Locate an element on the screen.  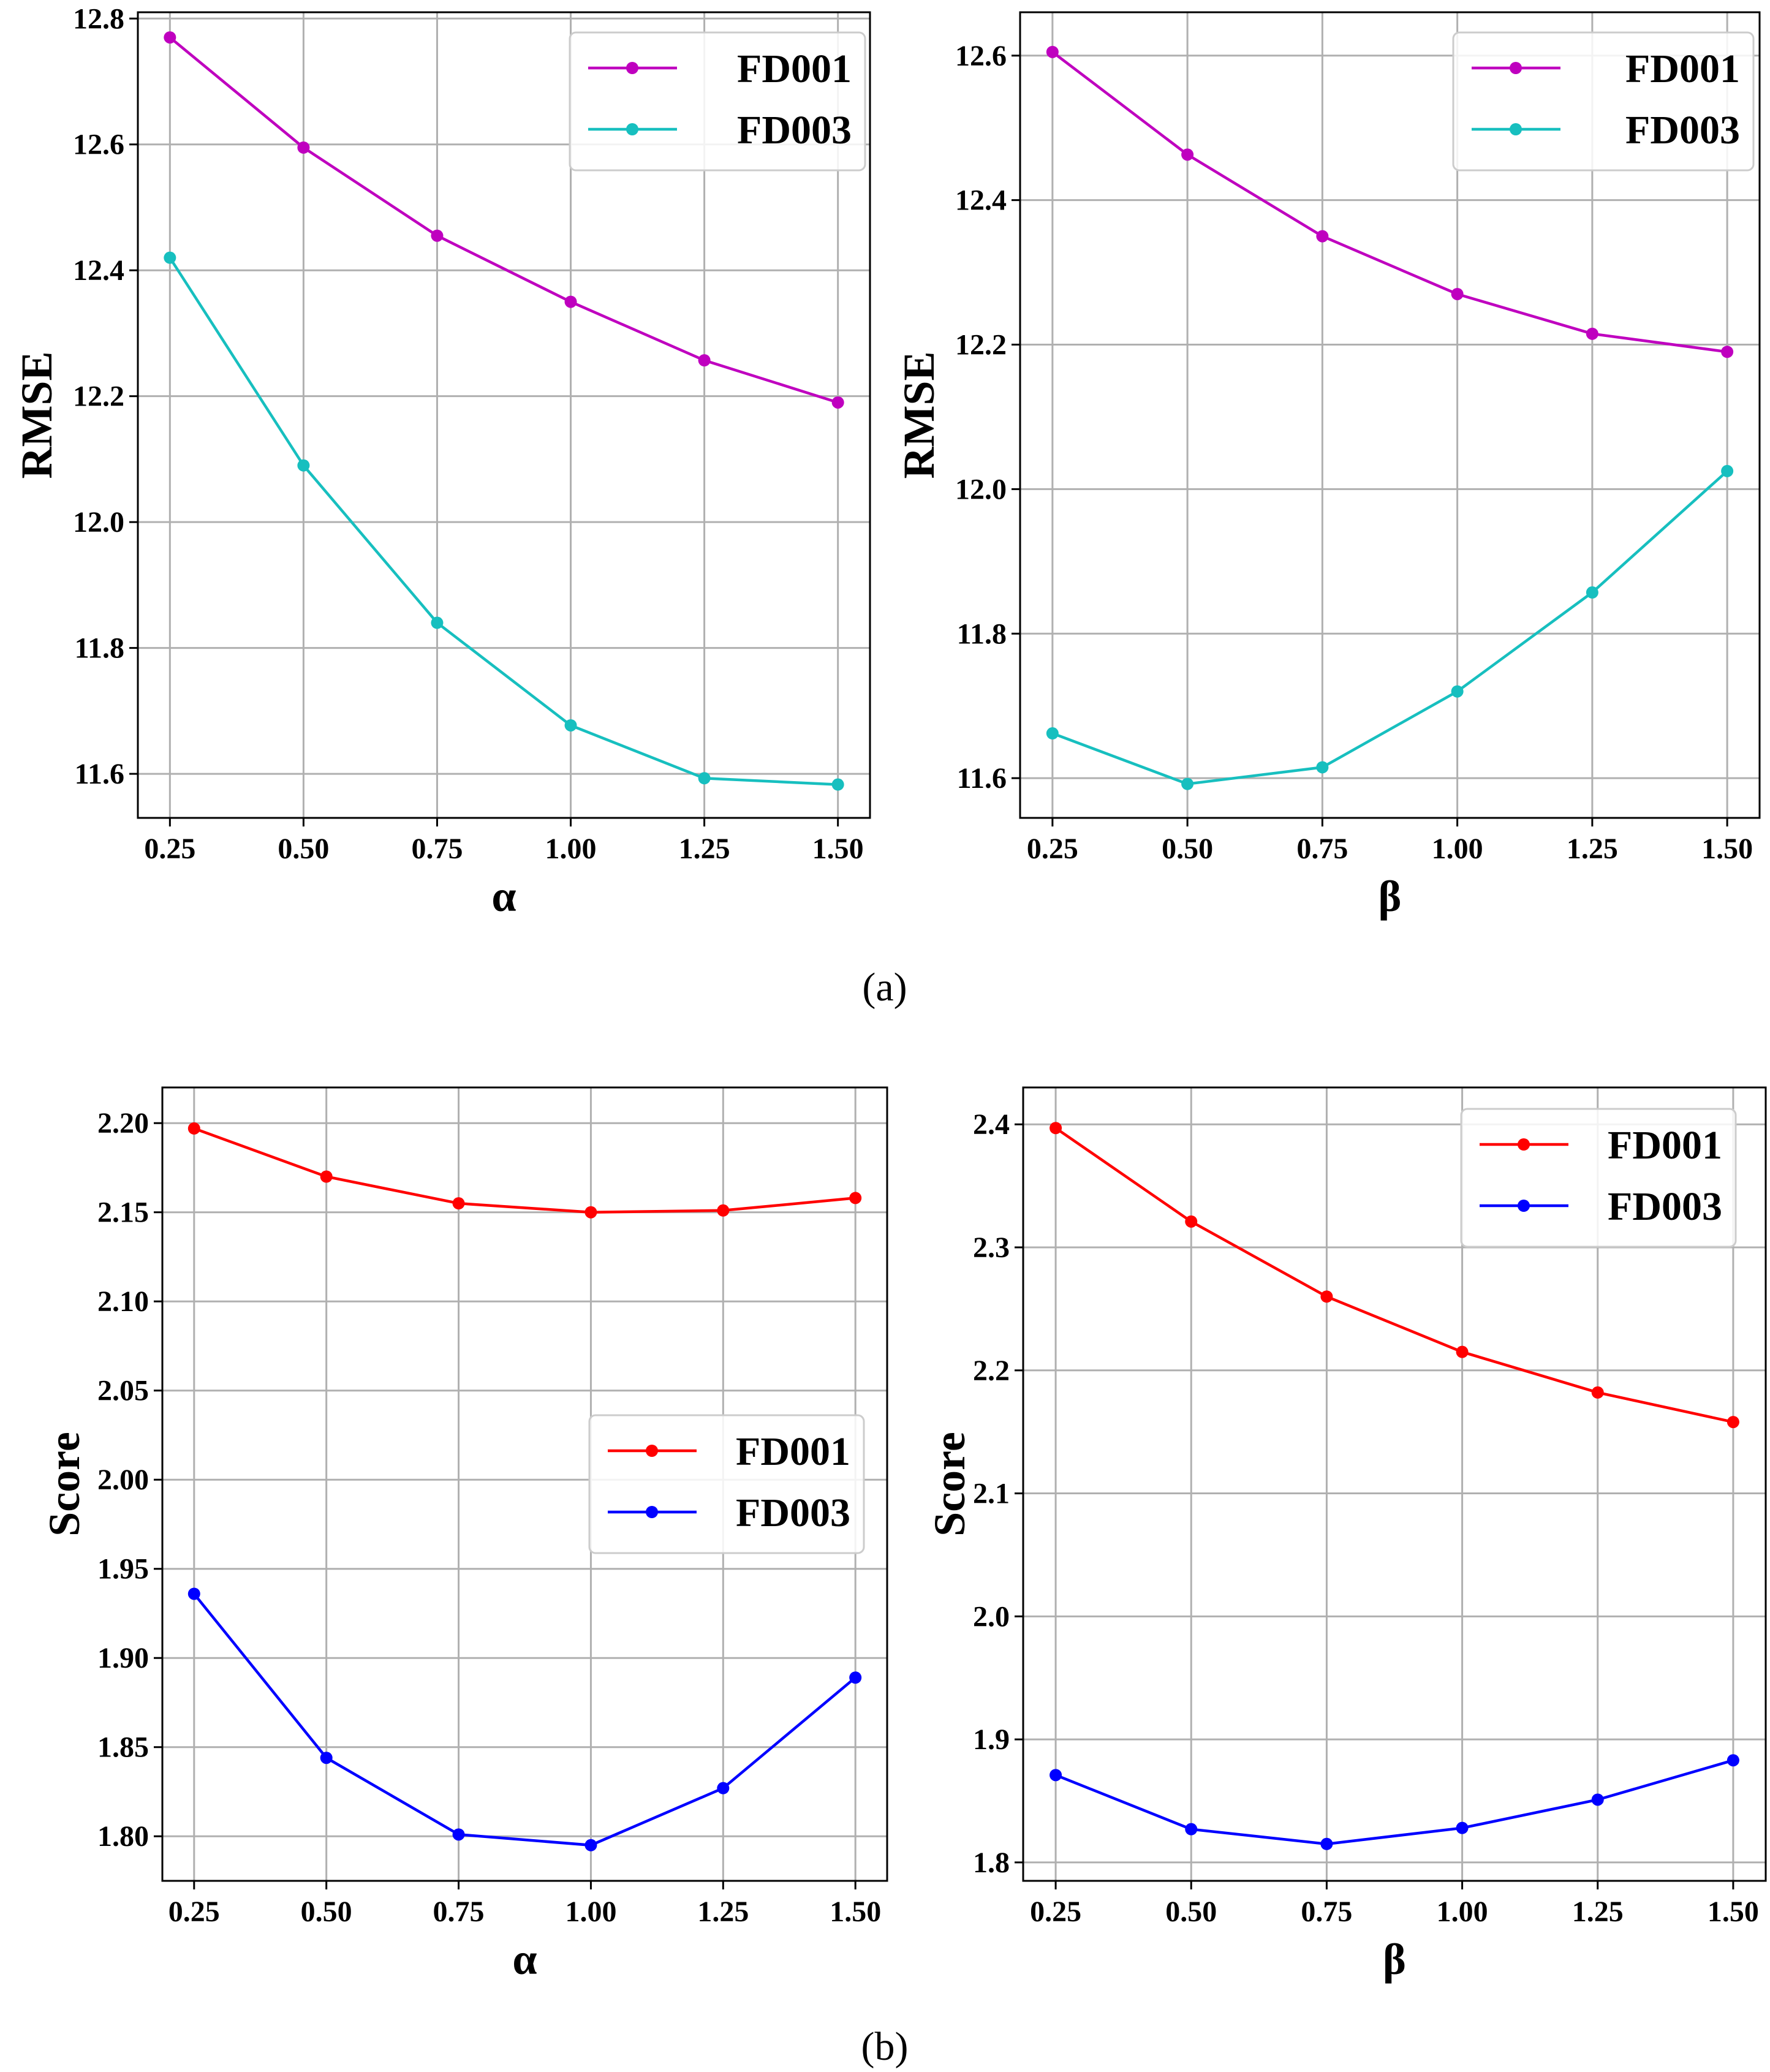
y-axis-label: Score is located at coordinates (64, 1484).